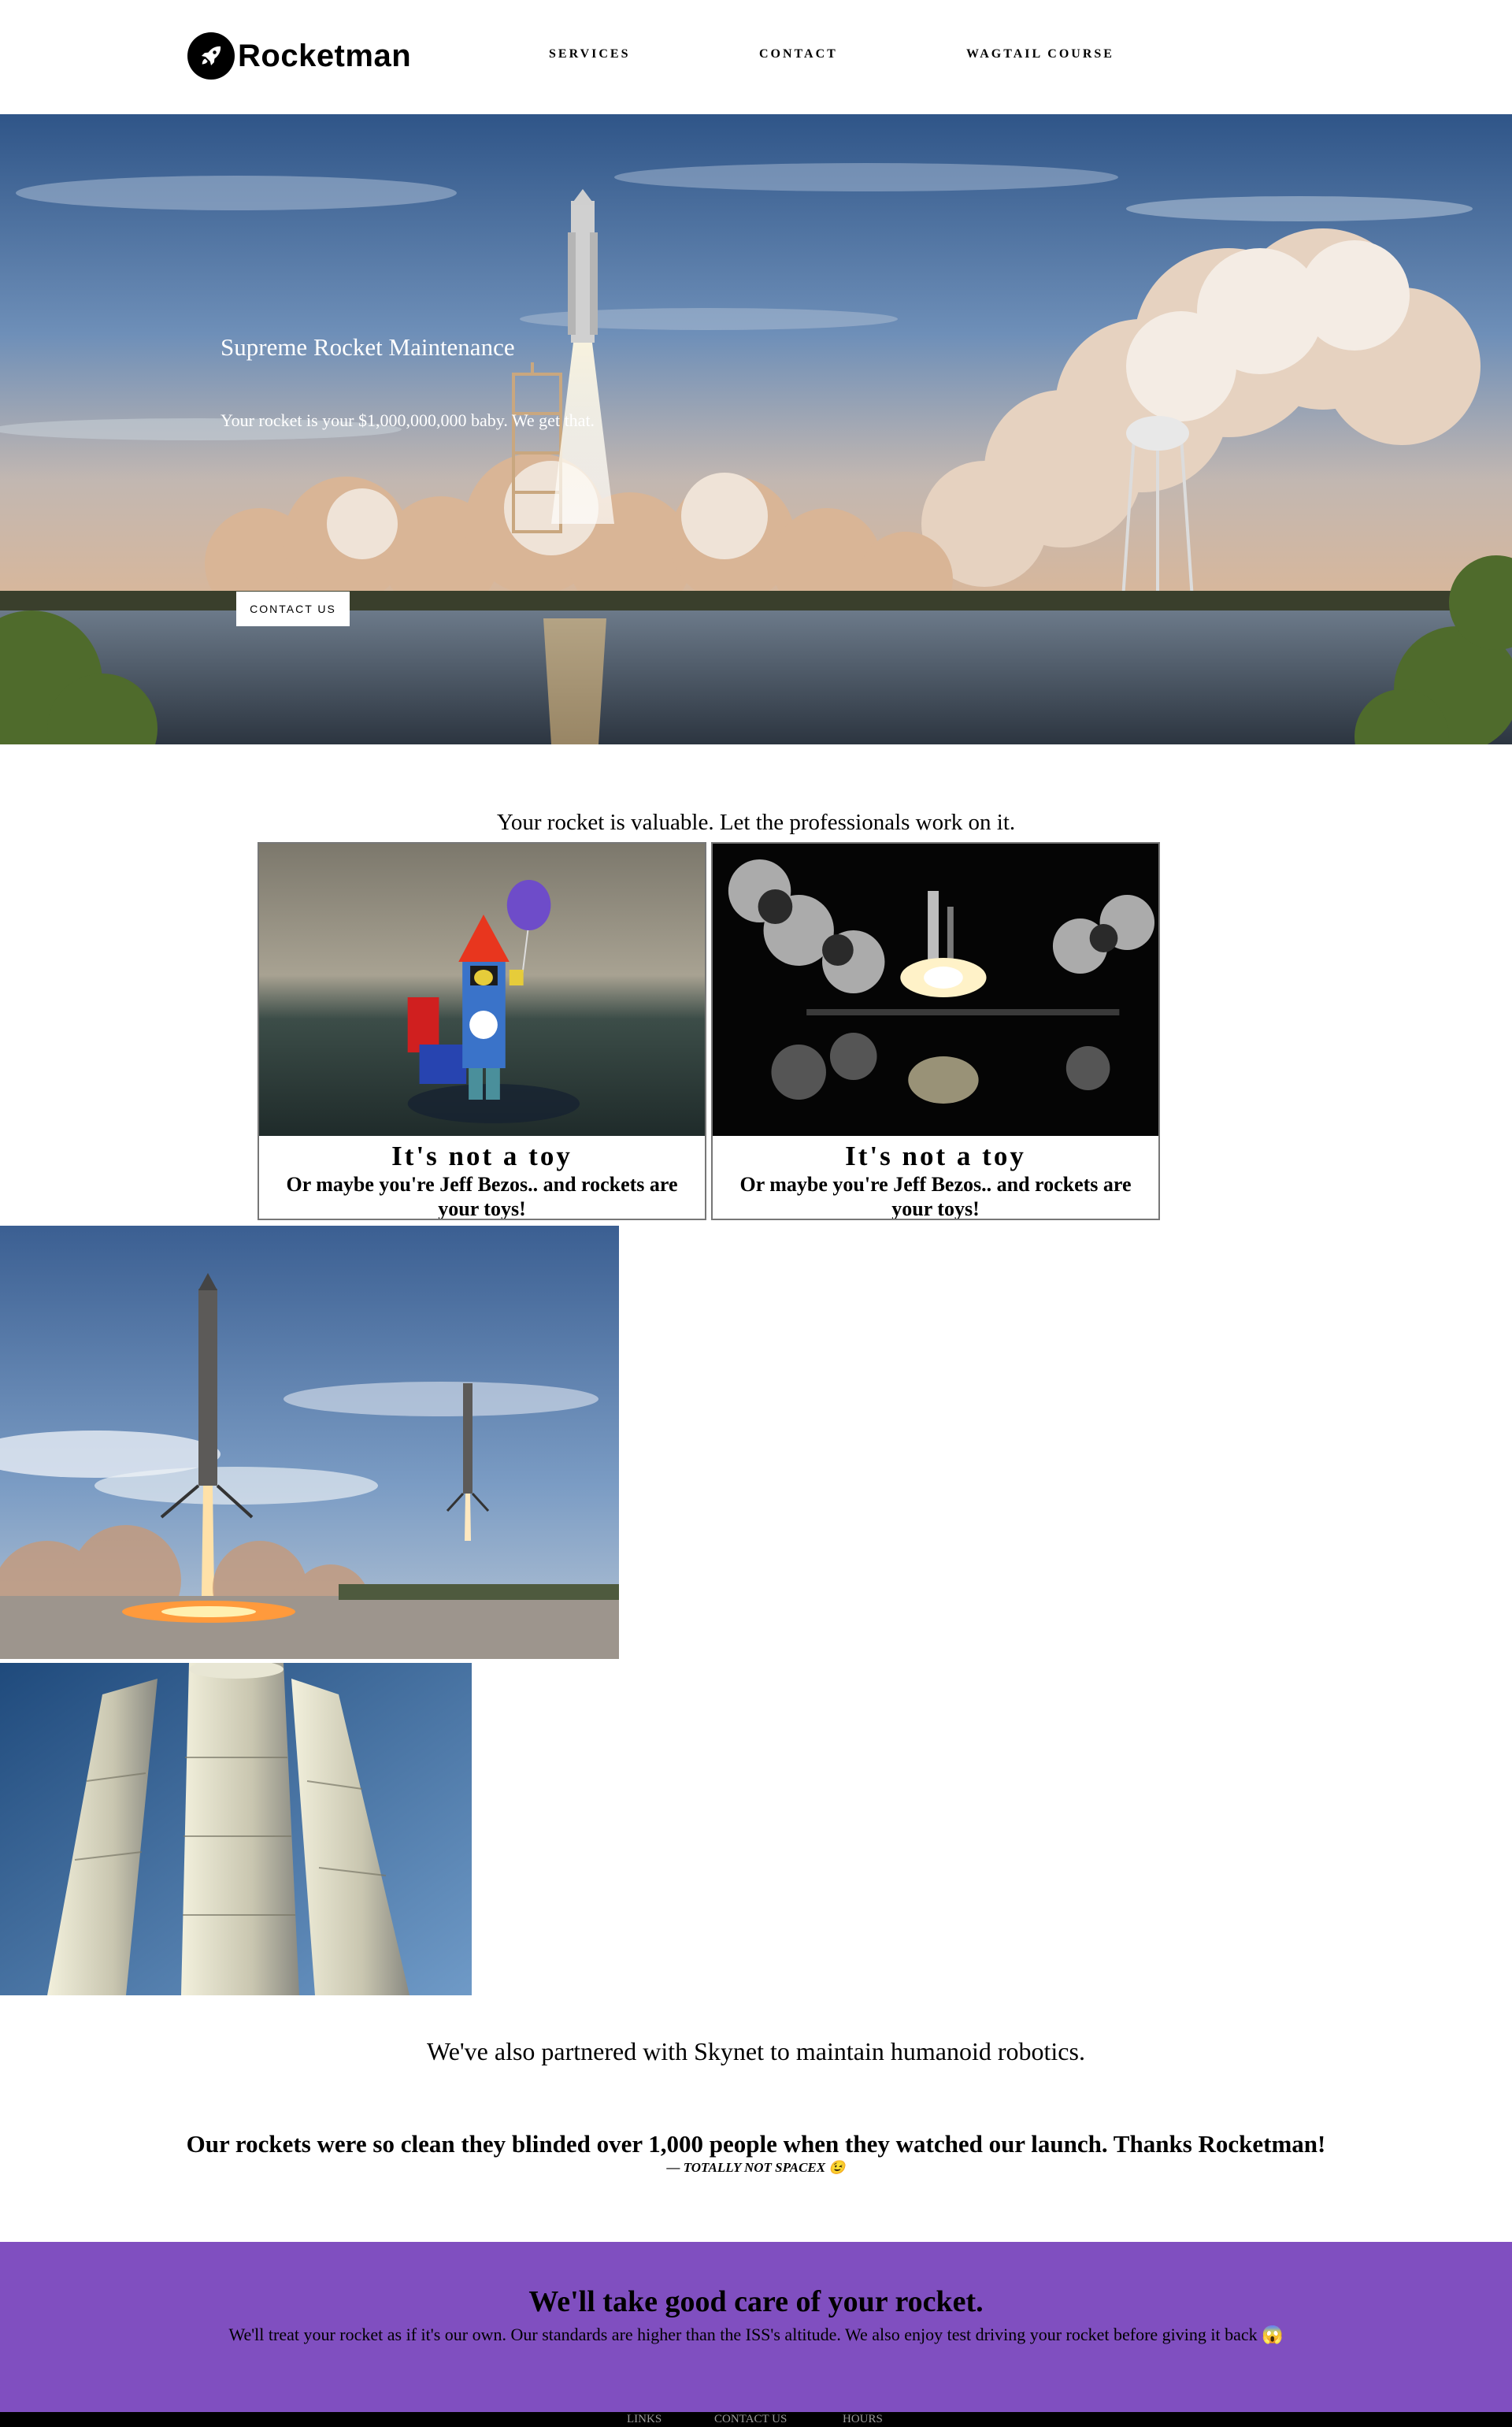 This screenshot has height=2427, width=1512. Describe the element at coordinates (863, 2419) in the screenshot. I see `footer-link-hours: HOURS` at that location.